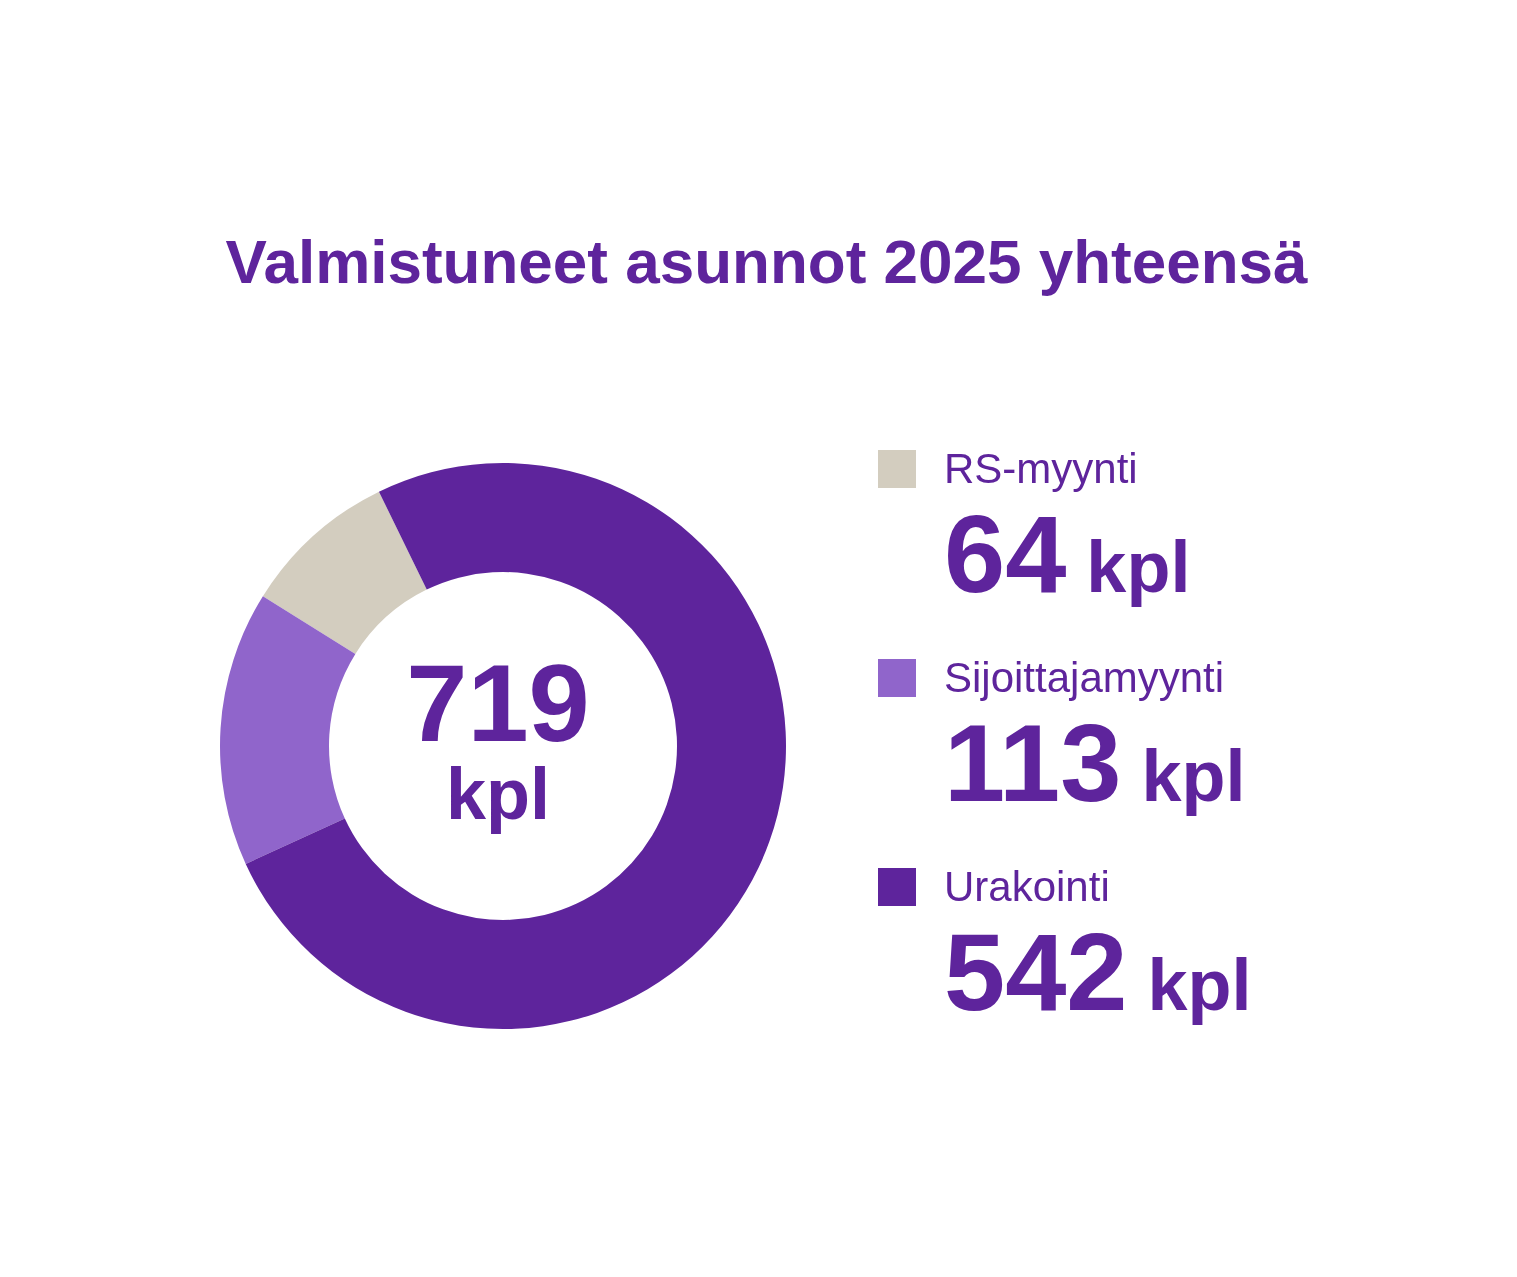  I want to click on legend-label: Urakointi, so click(1027, 886).